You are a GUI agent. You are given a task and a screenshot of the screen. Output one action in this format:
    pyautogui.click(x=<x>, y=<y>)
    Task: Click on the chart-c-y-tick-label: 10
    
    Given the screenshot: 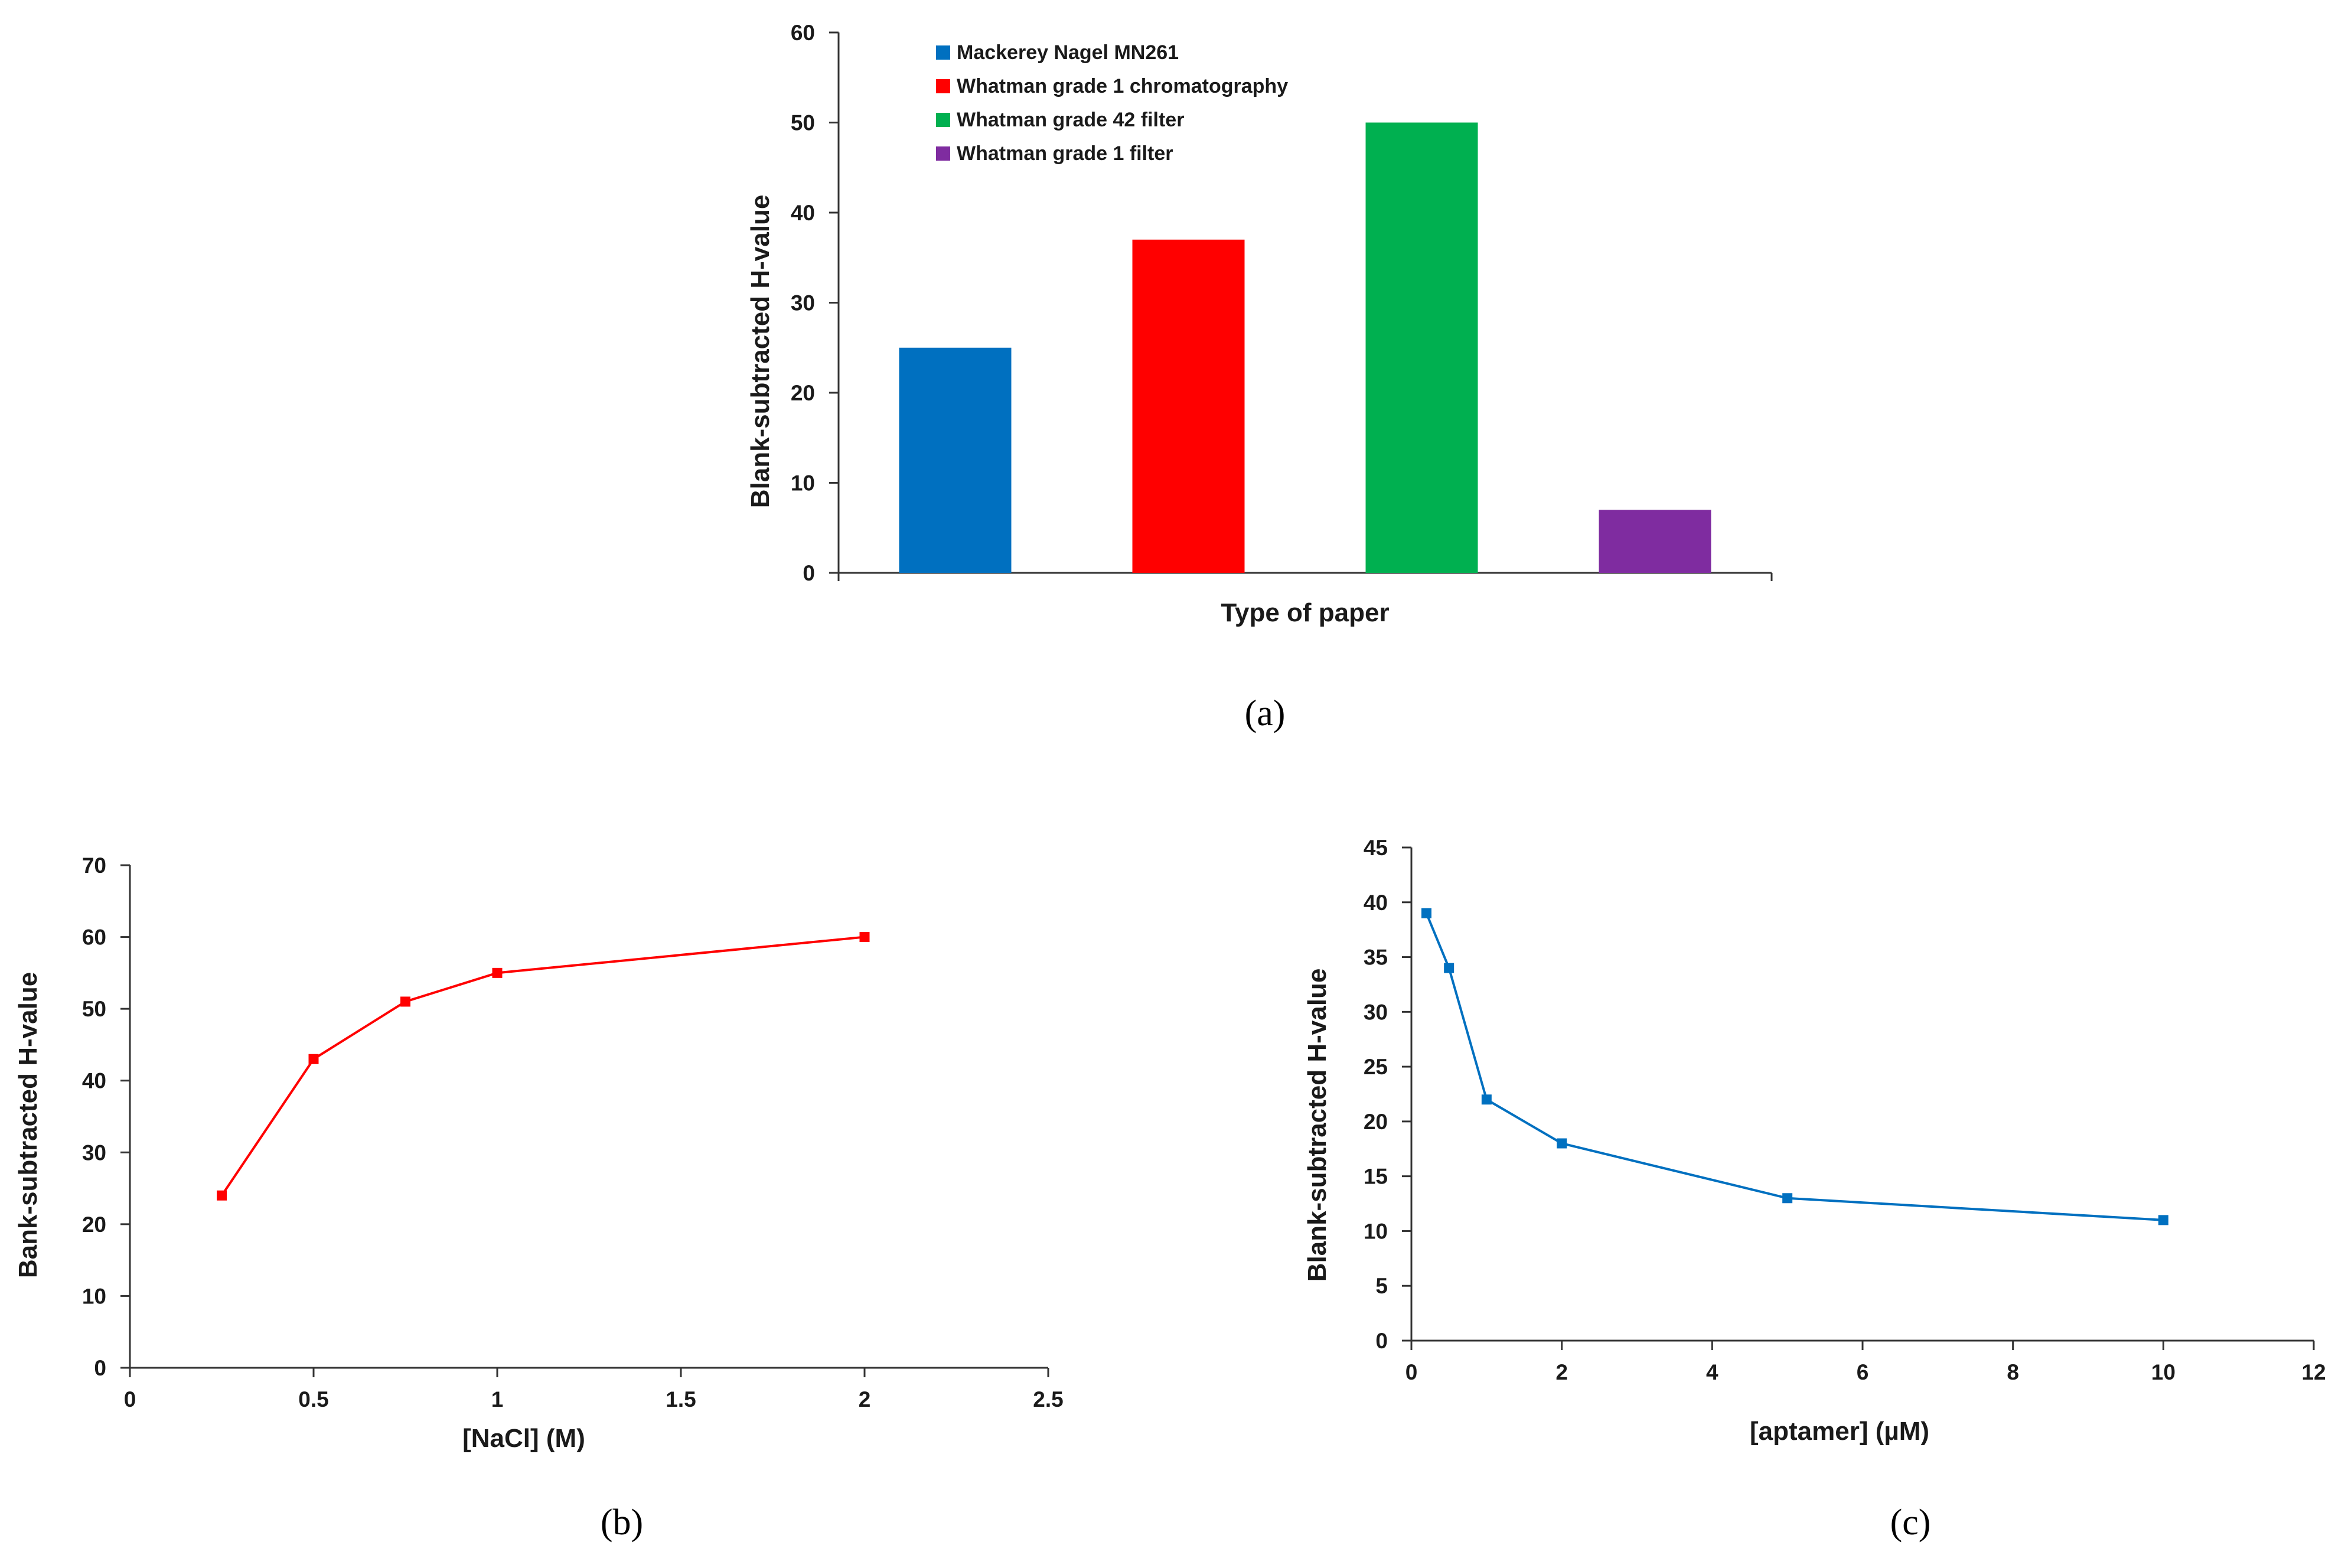 What is the action you would take?
    pyautogui.click(x=1376, y=1231)
    